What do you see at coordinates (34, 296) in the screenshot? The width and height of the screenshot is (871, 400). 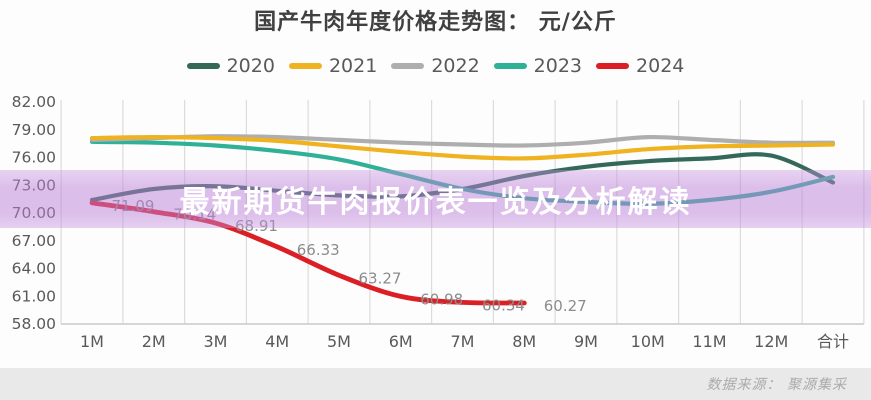 I see `y-axis-tick-label: 61.00` at bounding box center [34, 296].